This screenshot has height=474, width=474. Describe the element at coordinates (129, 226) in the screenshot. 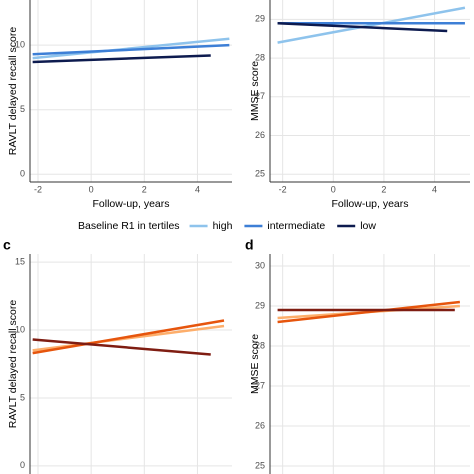

I see `legend-title: Baseline R1 in tertiles` at that location.